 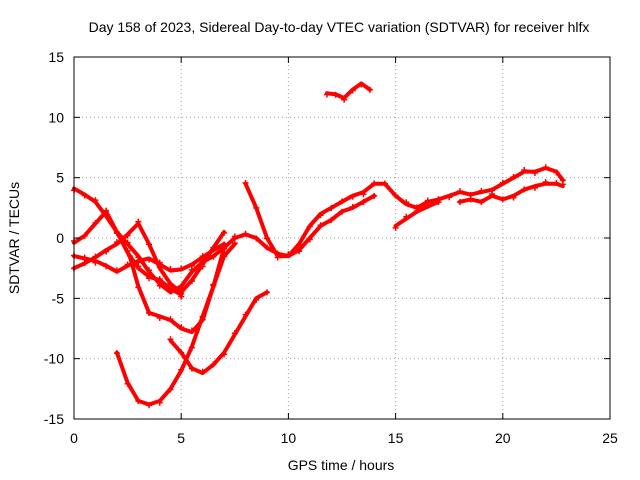 I want to click on x-axis-label: GPS time / hours, so click(x=341, y=465).